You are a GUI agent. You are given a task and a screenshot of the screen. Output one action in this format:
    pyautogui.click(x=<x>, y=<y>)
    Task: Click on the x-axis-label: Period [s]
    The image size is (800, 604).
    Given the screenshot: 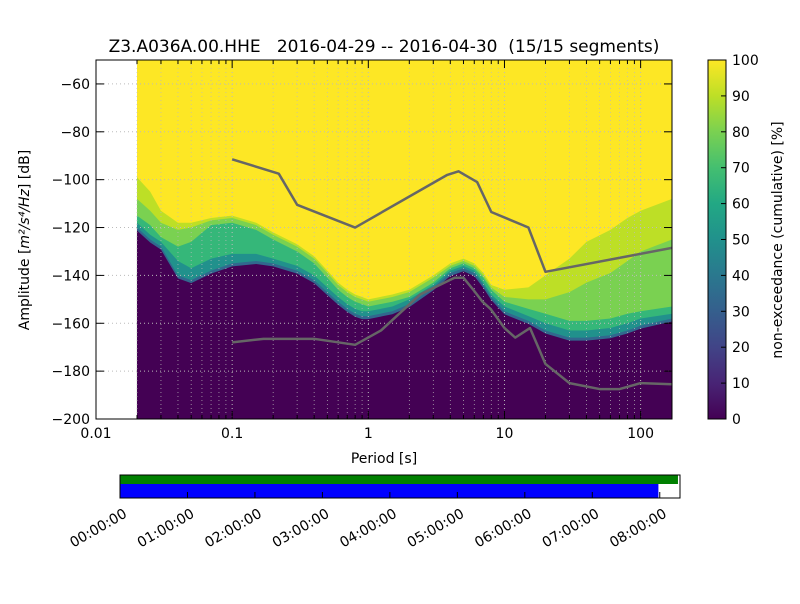 What is the action you would take?
    pyautogui.click(x=384, y=459)
    